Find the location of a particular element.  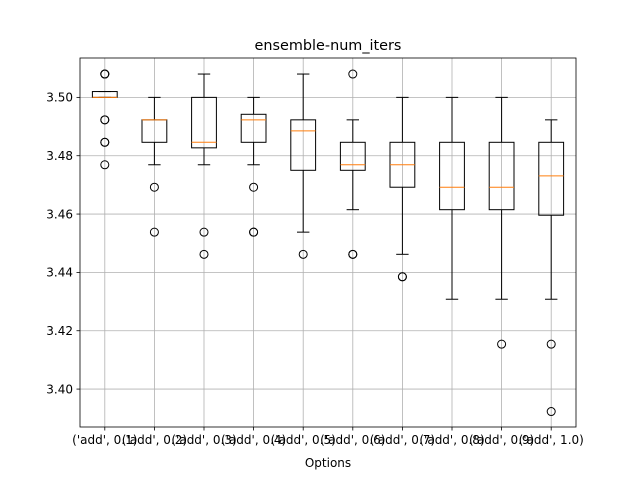

y-tick-label: 3.48 is located at coordinates (59, 156).